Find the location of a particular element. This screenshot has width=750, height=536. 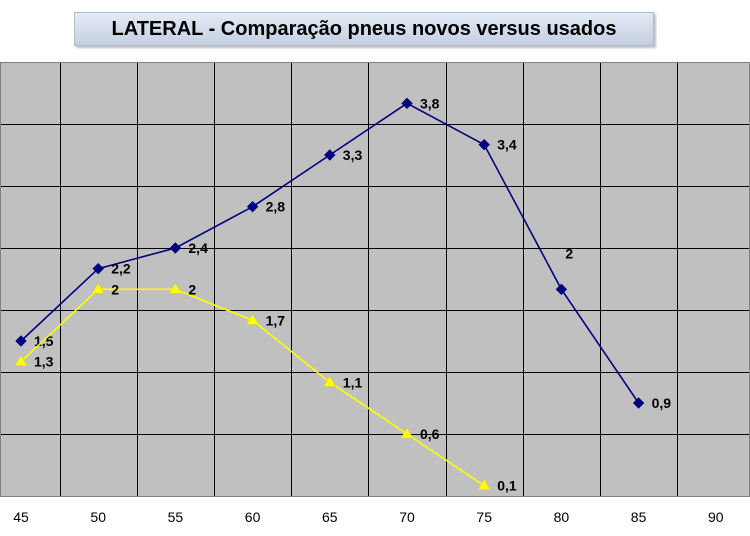

x-tick-label: 70 is located at coordinates (407, 517).